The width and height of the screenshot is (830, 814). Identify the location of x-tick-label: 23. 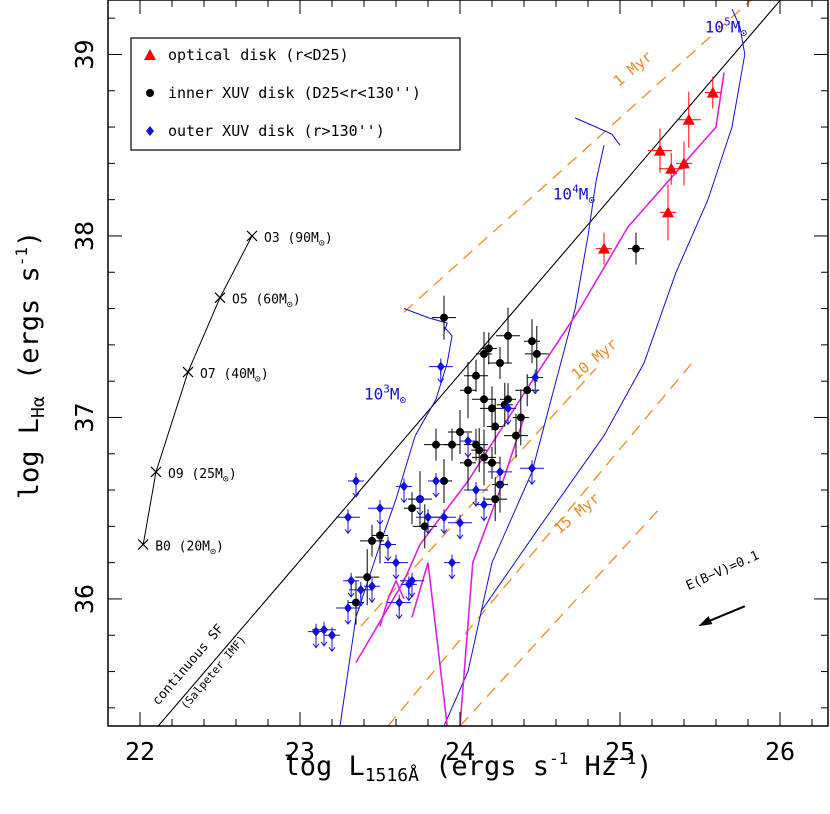
(300, 751).